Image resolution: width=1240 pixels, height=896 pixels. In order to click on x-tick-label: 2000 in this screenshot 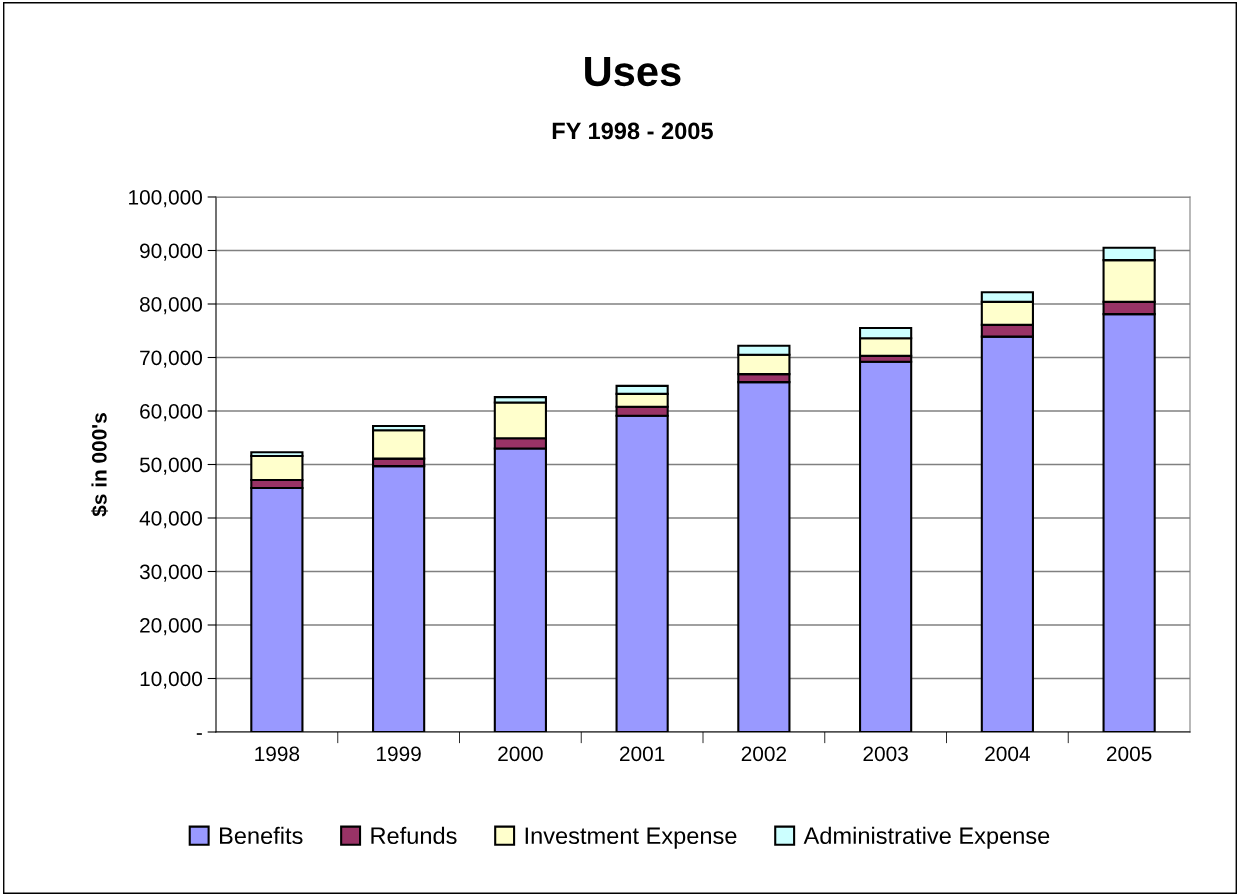, I will do `click(520, 754)`.